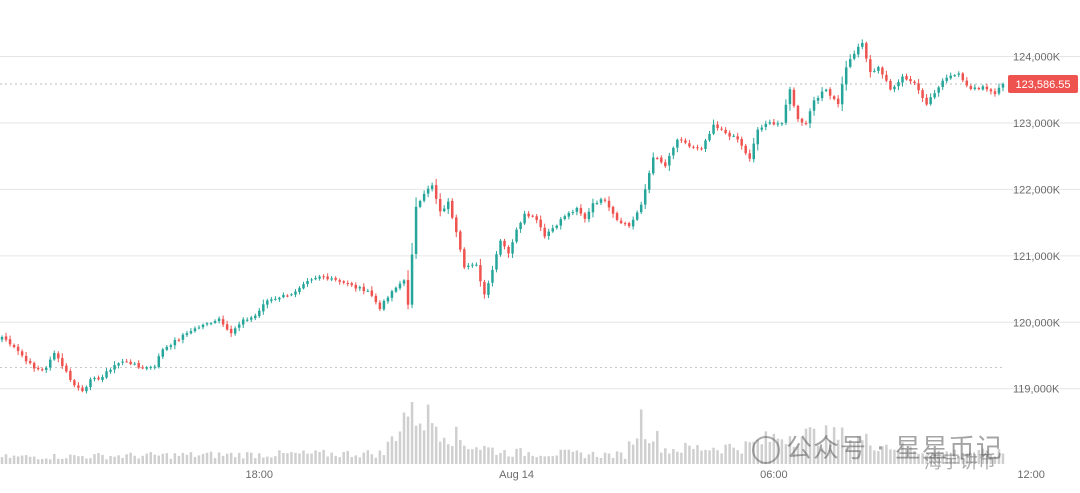  I want to click on x-tick-label: 18:00, so click(260, 475).